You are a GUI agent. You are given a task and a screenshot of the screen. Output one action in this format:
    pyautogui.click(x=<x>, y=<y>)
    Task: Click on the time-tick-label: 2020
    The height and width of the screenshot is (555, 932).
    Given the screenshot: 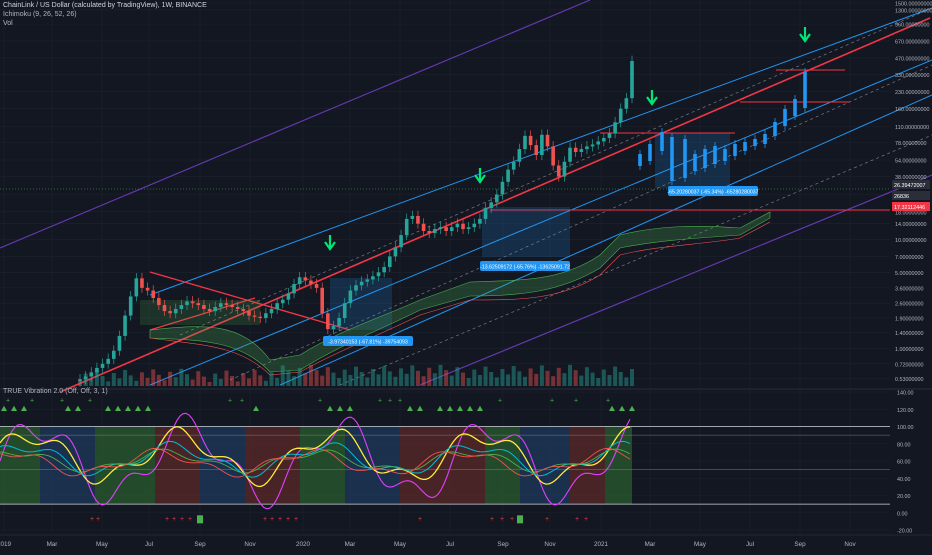 What is the action you would take?
    pyautogui.click(x=303, y=544)
    